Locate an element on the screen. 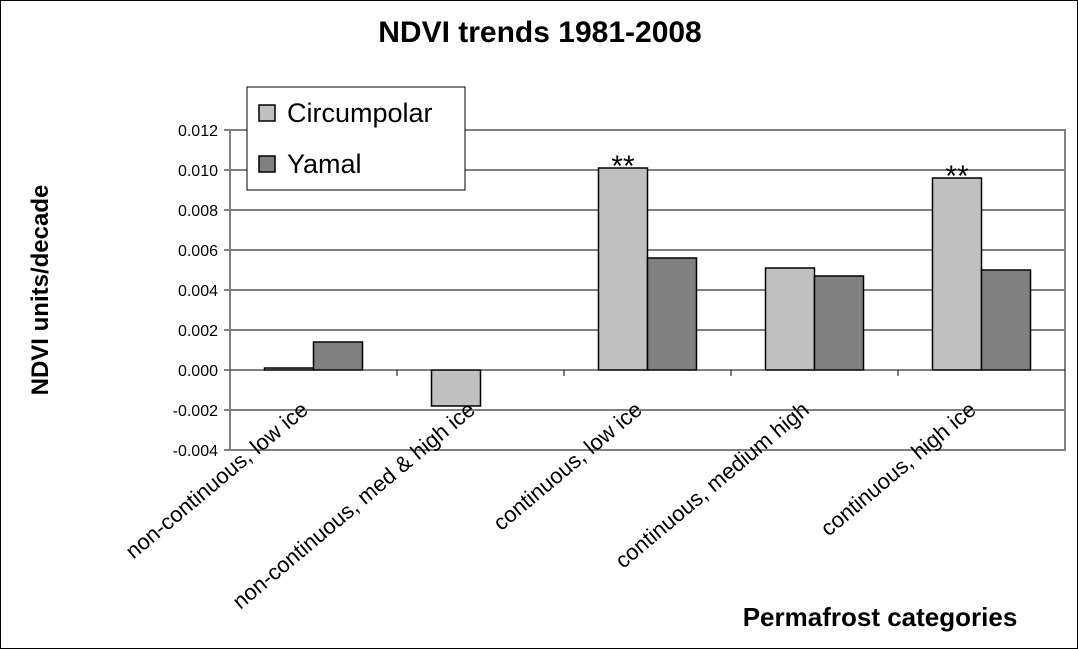  y-axis-label: NDVI units/decade is located at coordinates (40, 290).